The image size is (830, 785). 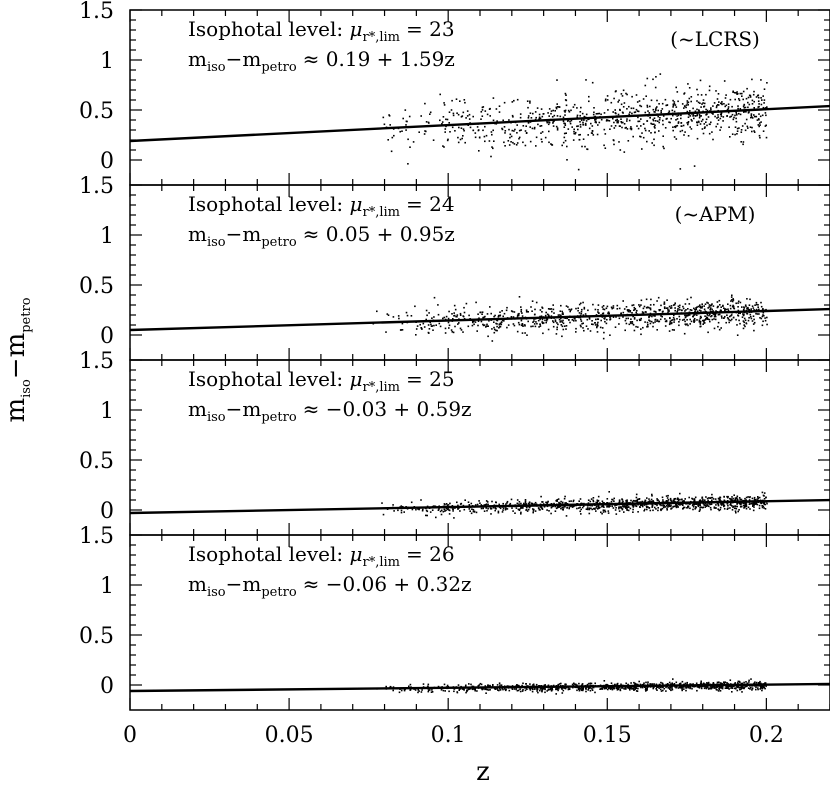 I want to click on y-tick-label: 0.5, so click(x=96, y=636).